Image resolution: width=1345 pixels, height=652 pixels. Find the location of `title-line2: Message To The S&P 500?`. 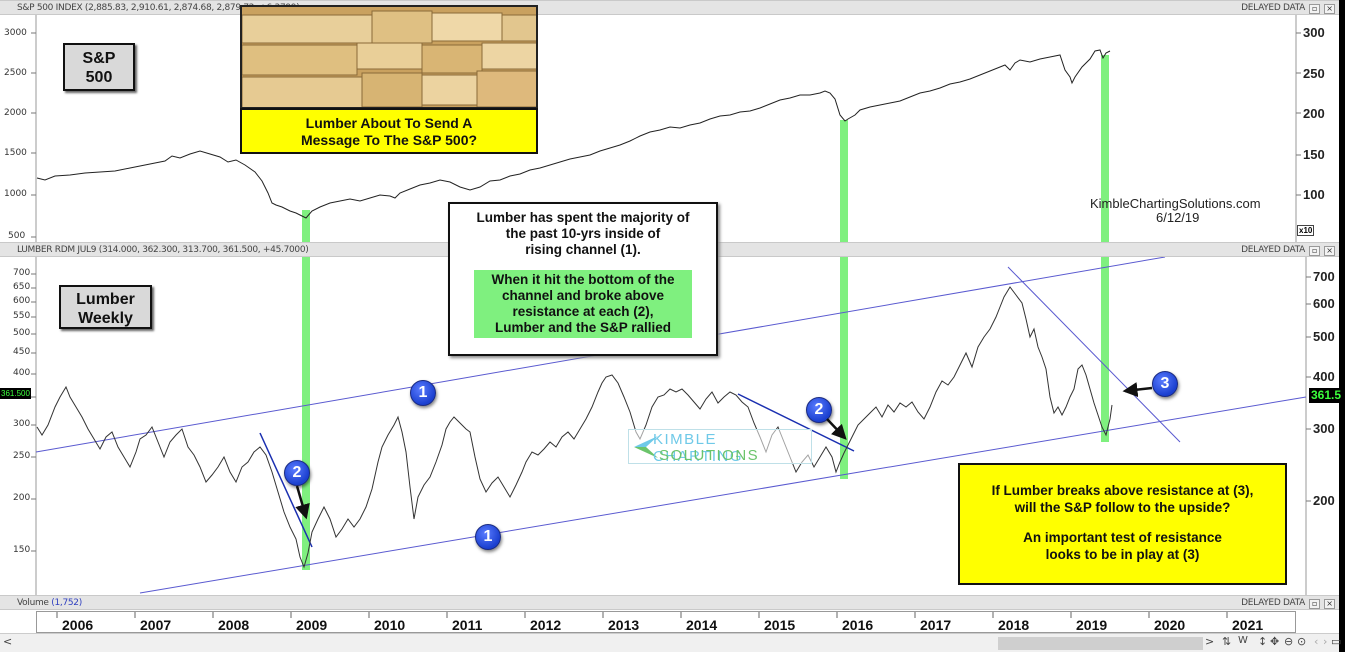

title-line2: Message To The S&P 500? is located at coordinates (389, 140).